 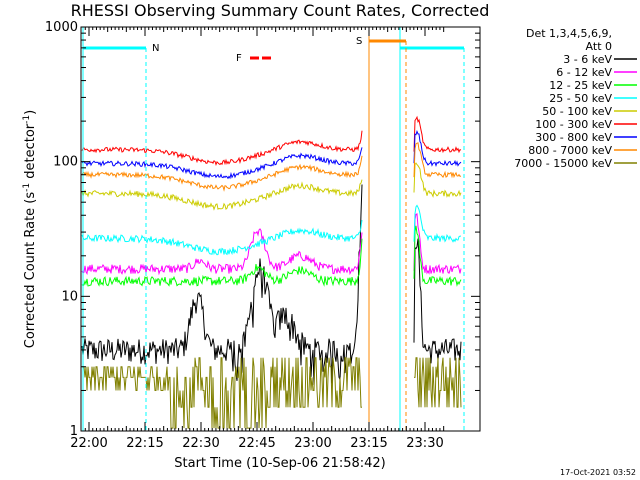 I want to click on legend-label-6-12-kev: 6 - 12 keV, so click(x=584, y=72).